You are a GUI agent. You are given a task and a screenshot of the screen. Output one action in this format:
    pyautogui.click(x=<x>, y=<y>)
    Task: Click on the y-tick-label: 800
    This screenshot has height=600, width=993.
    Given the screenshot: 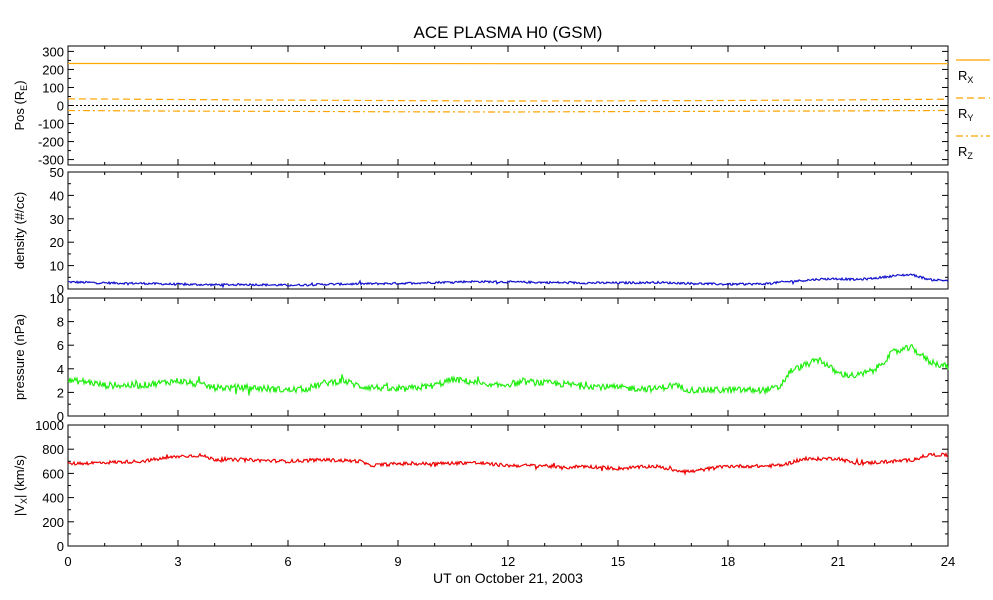 What is the action you would take?
    pyautogui.click(x=53, y=449)
    